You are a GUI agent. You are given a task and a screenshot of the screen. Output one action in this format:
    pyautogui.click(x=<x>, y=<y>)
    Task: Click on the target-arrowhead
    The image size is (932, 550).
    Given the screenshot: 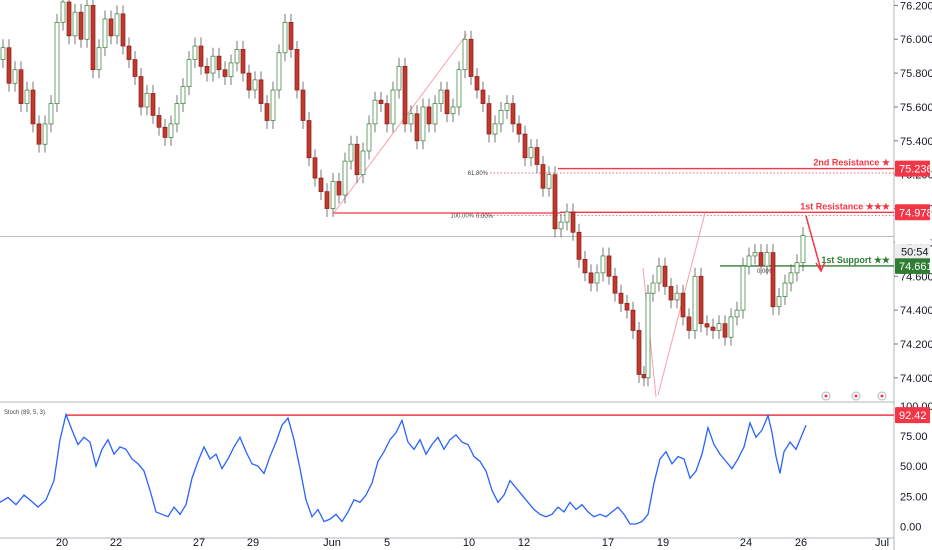 What is the action you would take?
    pyautogui.click(x=820, y=267)
    